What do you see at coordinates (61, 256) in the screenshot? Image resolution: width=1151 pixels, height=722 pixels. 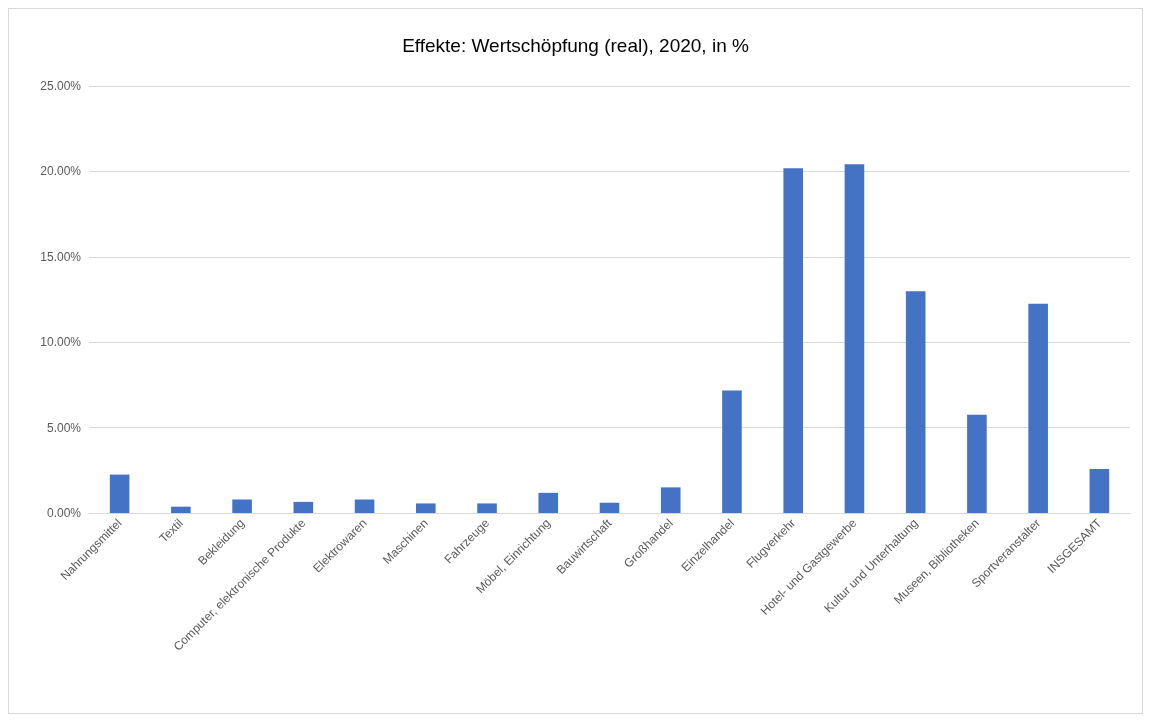 I see `y-tick-label: 15.00%` at bounding box center [61, 256].